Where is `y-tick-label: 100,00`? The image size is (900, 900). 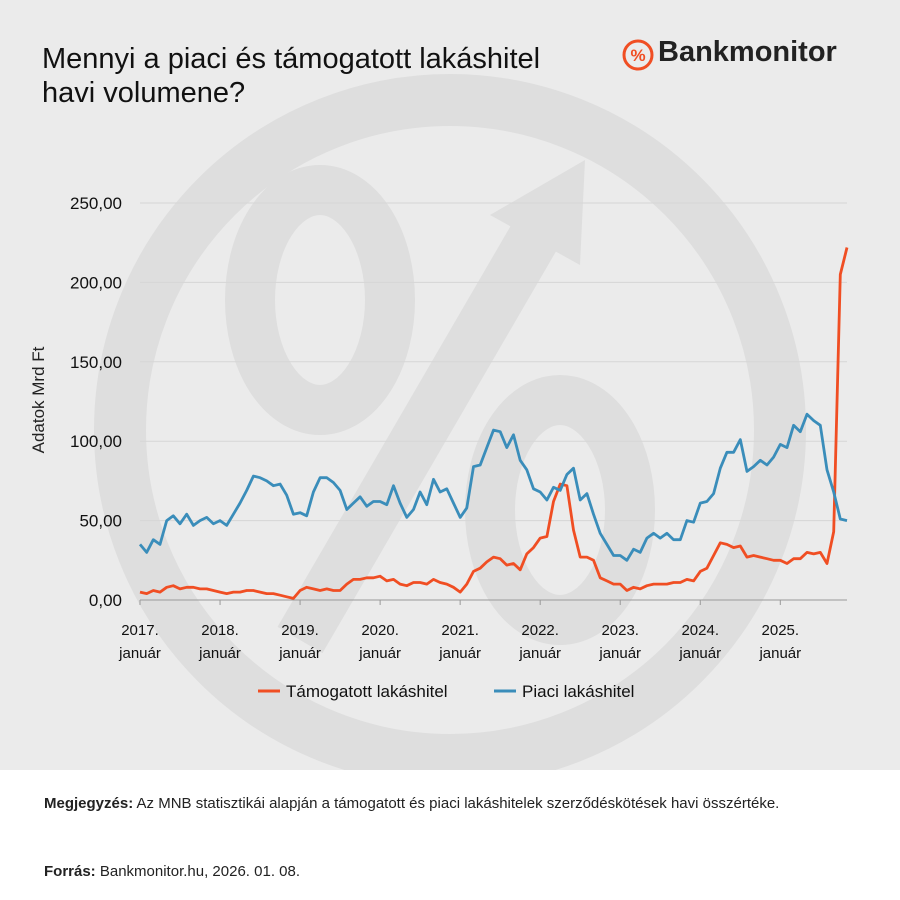 y-tick-label: 100,00 is located at coordinates (96, 441).